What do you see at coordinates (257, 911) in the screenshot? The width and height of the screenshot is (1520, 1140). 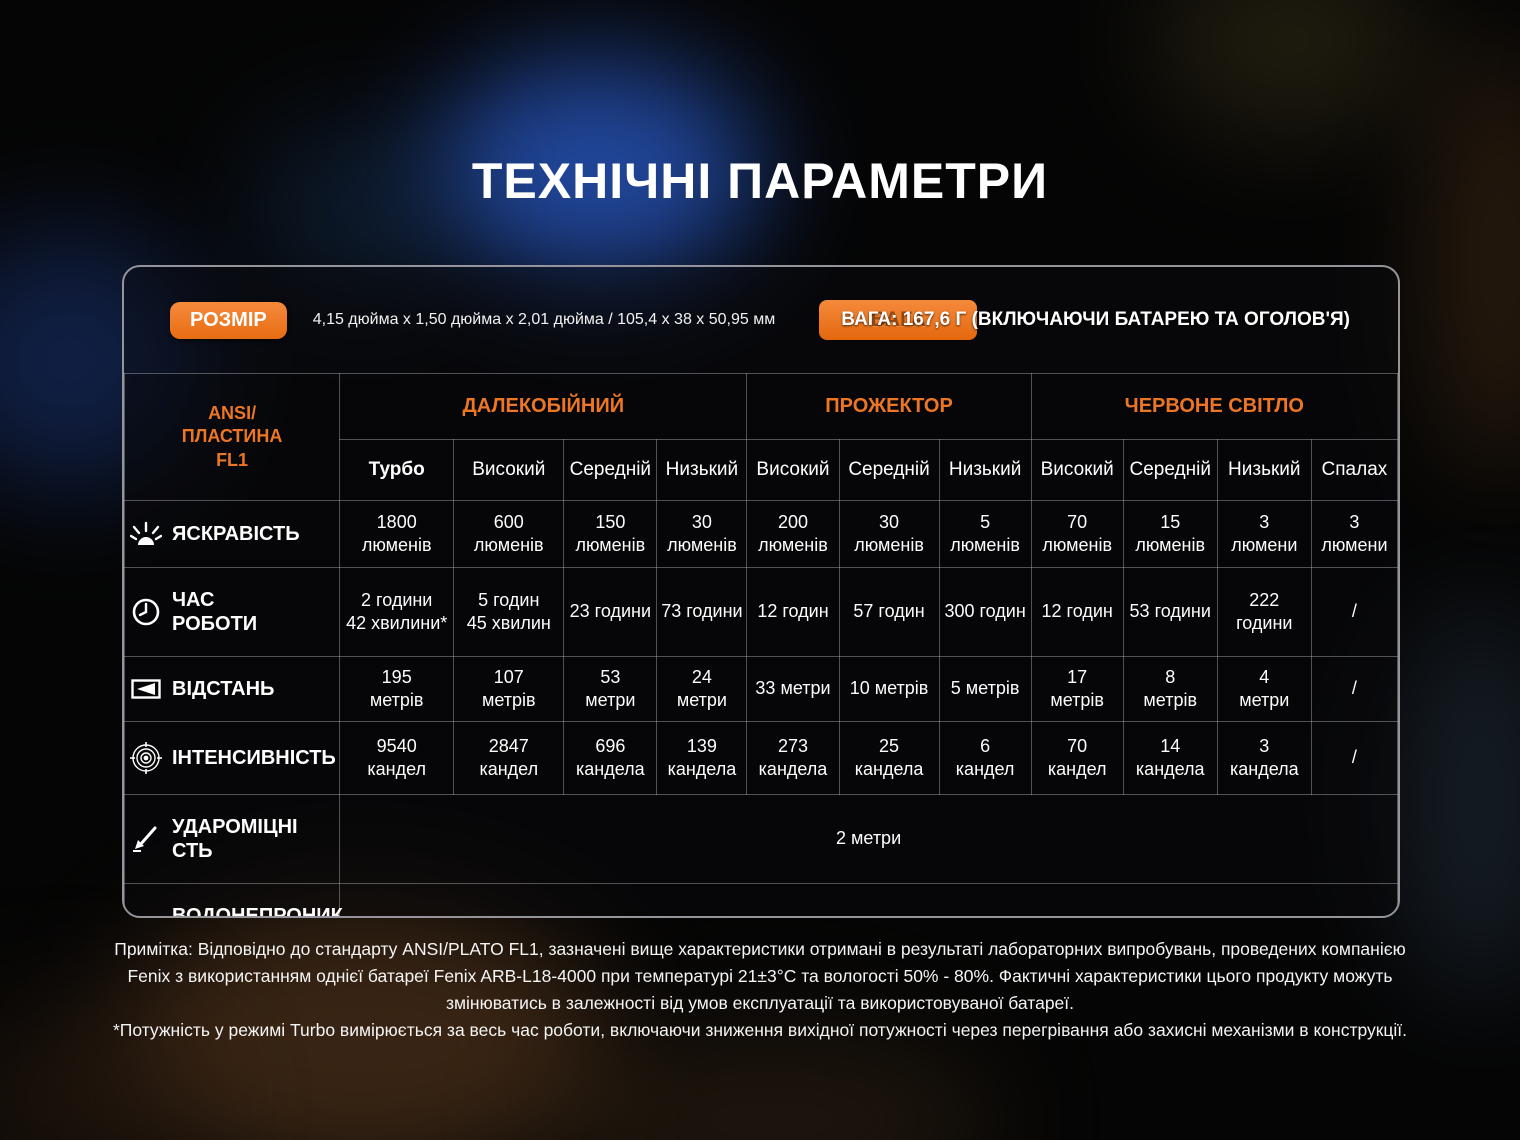 I see `row-label: ВОДОНЕПРОНИК НІСТЬ` at bounding box center [257, 911].